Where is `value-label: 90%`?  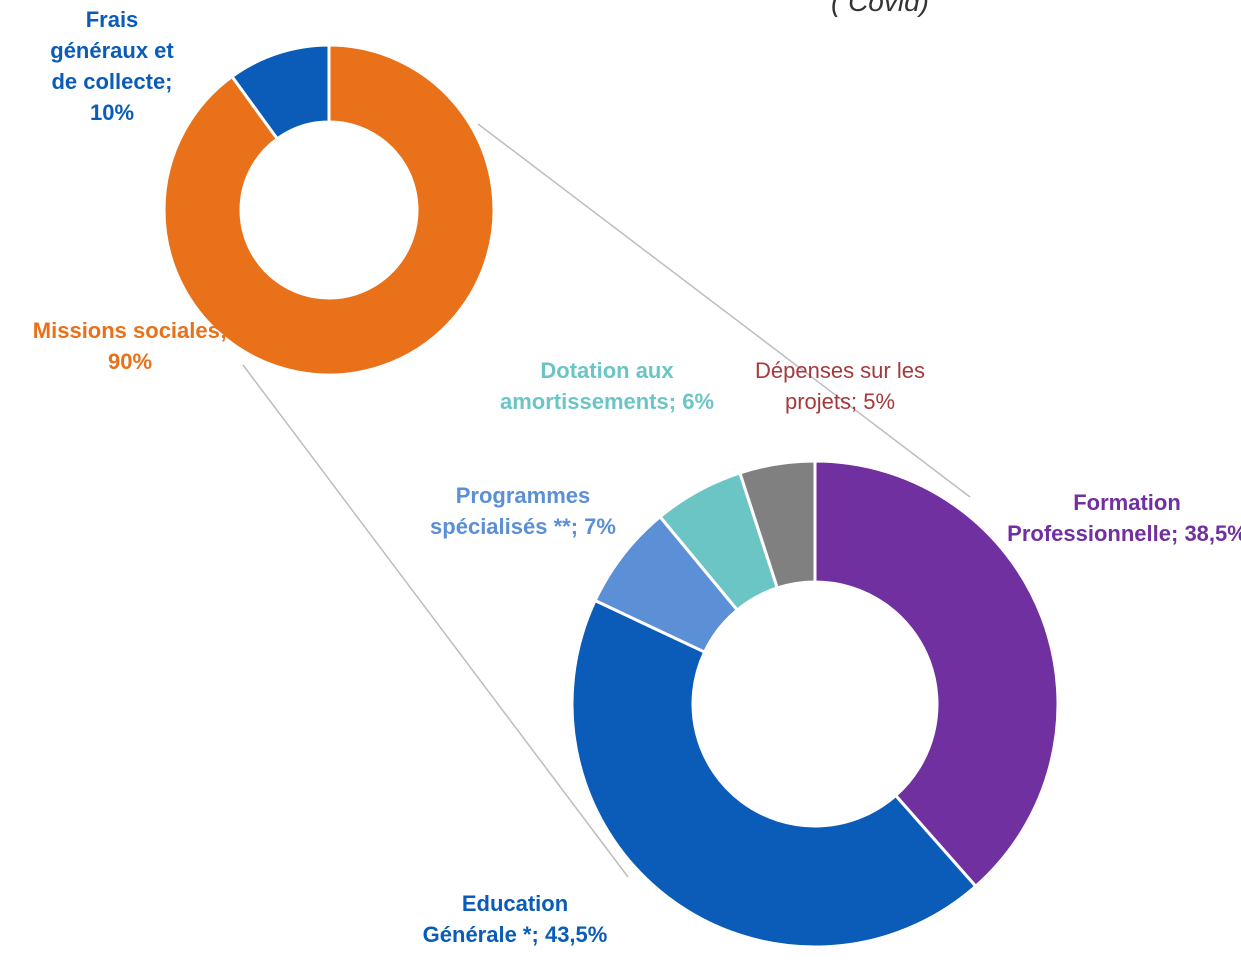 value-label: 90% is located at coordinates (130, 361).